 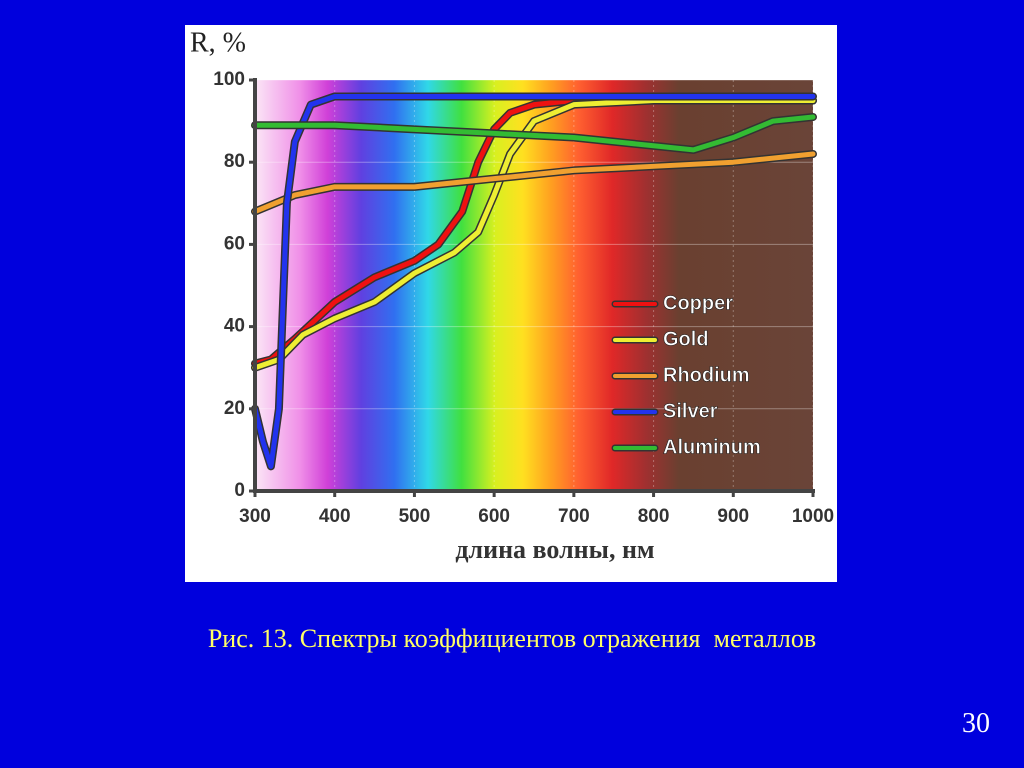 I want to click on y-axis-label: R, %, so click(x=218, y=42).